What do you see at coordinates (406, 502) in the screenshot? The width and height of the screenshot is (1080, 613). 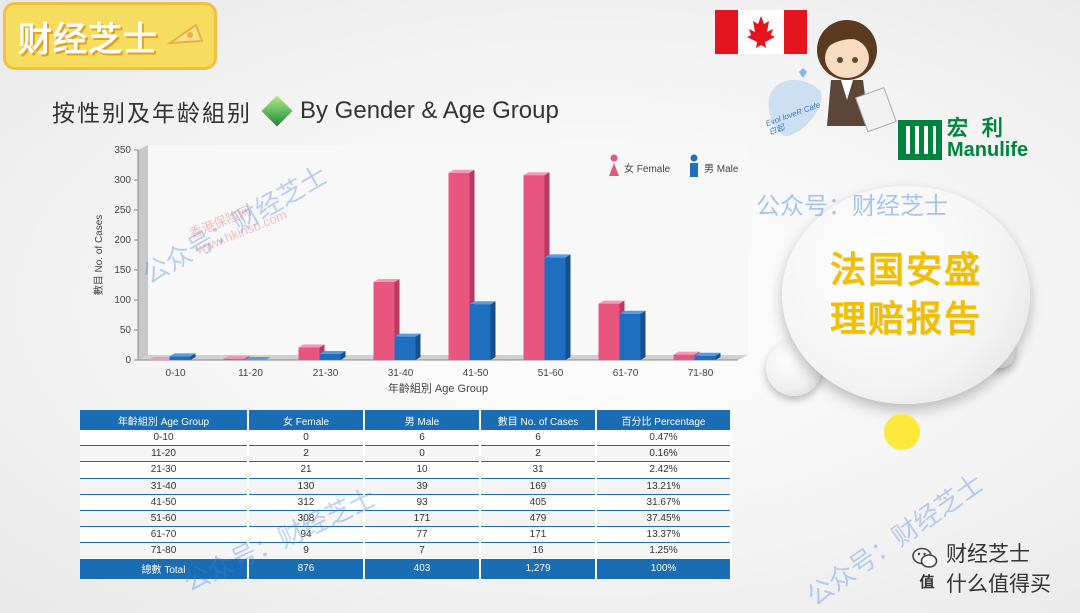 I see `table-row: 41-50 312 93 405 31.67%` at bounding box center [406, 502].